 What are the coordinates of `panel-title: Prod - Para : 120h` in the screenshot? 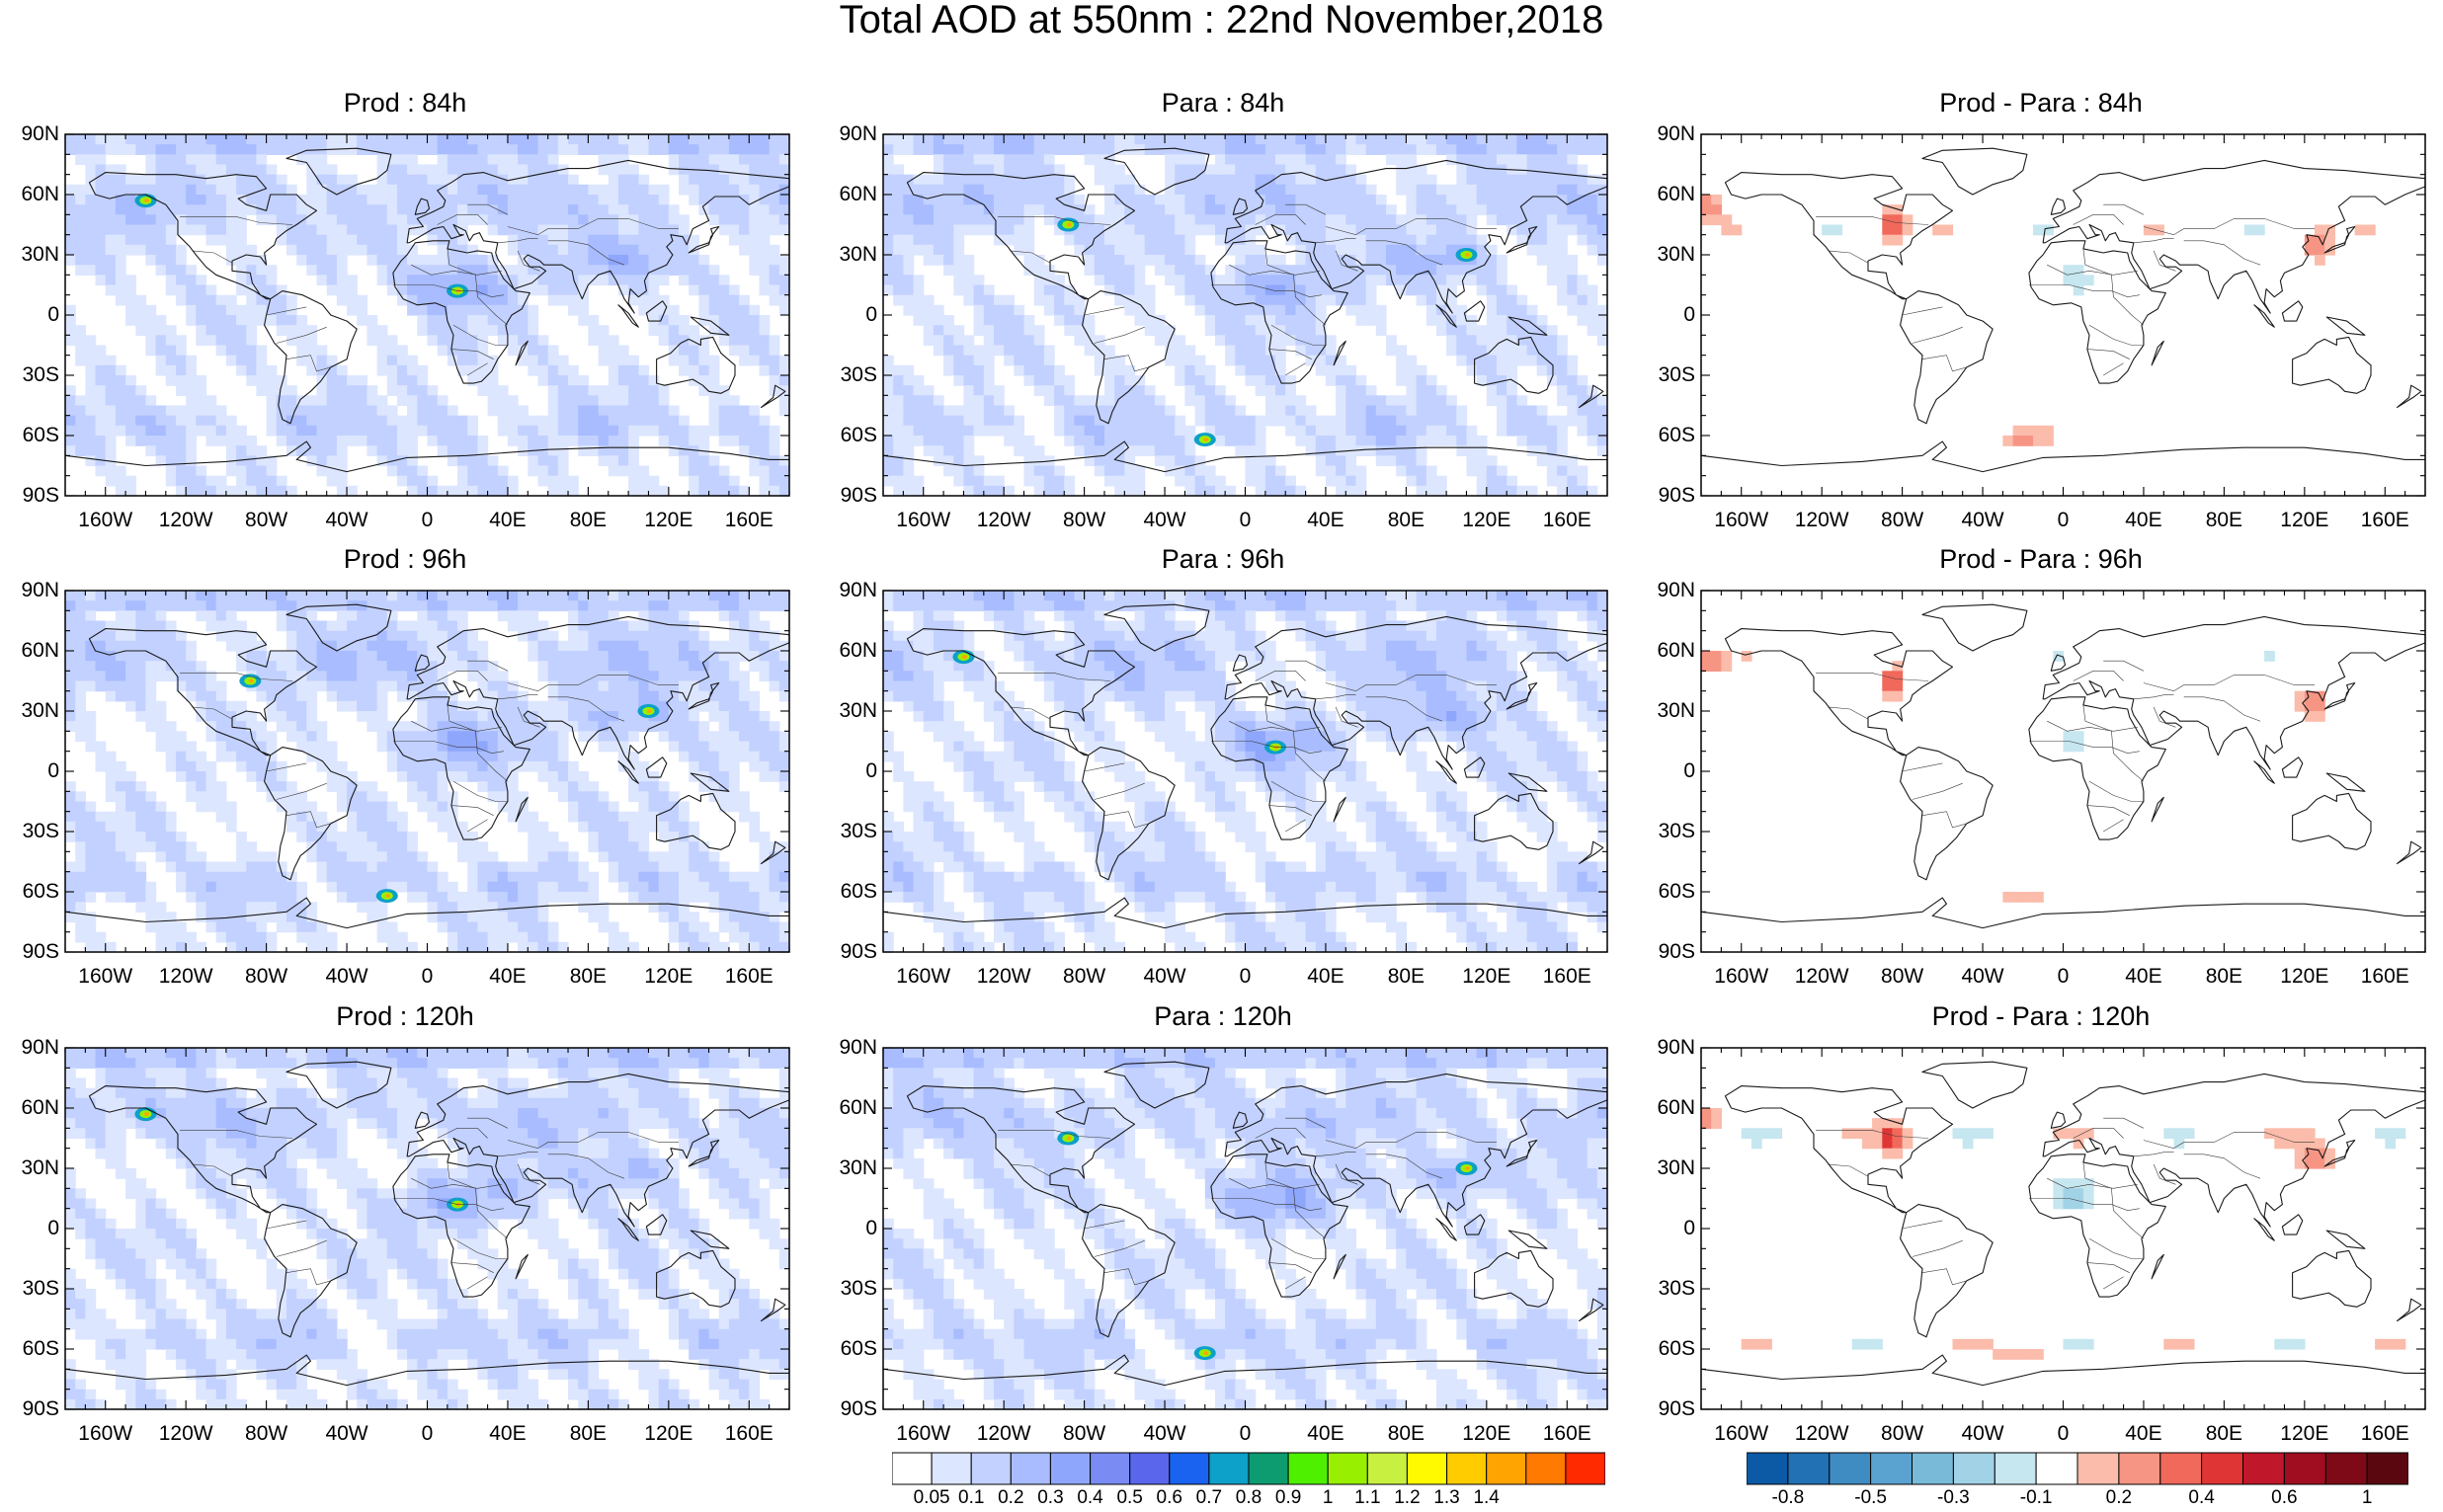 It's located at (2041, 1016).